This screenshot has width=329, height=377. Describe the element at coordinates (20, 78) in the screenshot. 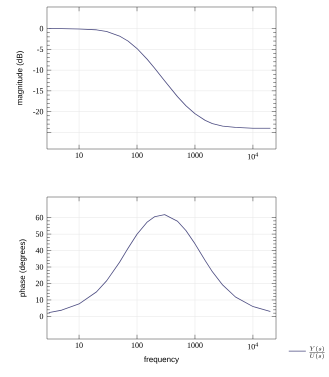

I see `y-axis-title: magnitude (dB)` at that location.